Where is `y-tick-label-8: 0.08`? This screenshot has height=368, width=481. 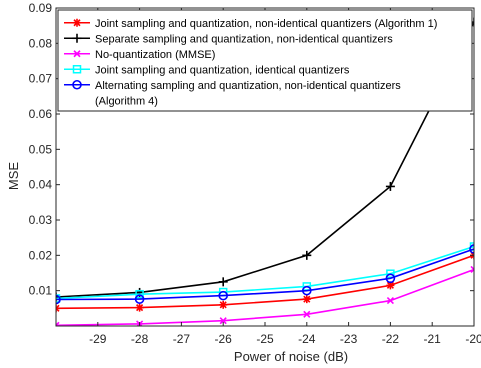 y-tick-label-8: 0.08 is located at coordinates (41, 43).